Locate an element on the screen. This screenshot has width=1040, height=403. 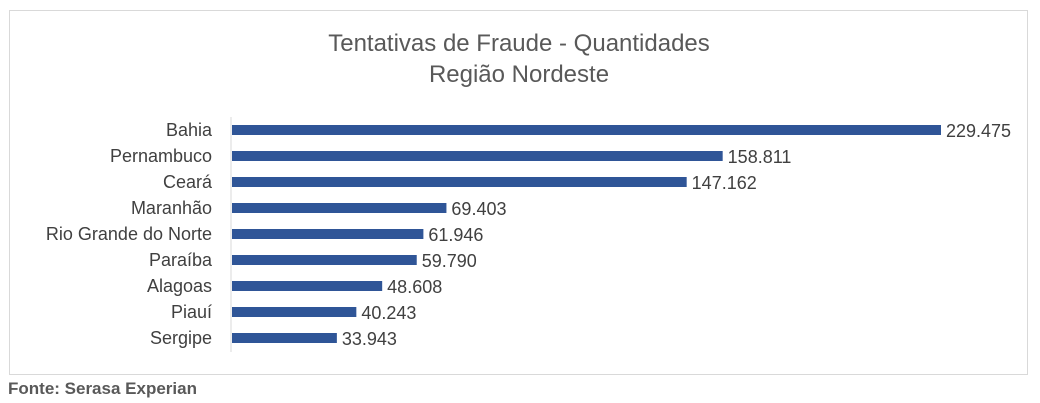
category-label-7: Piauí is located at coordinates (191, 312).